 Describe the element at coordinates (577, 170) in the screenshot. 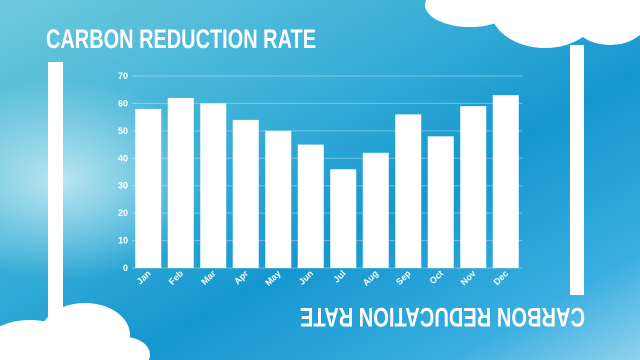

I see `frame-bar-right` at that location.